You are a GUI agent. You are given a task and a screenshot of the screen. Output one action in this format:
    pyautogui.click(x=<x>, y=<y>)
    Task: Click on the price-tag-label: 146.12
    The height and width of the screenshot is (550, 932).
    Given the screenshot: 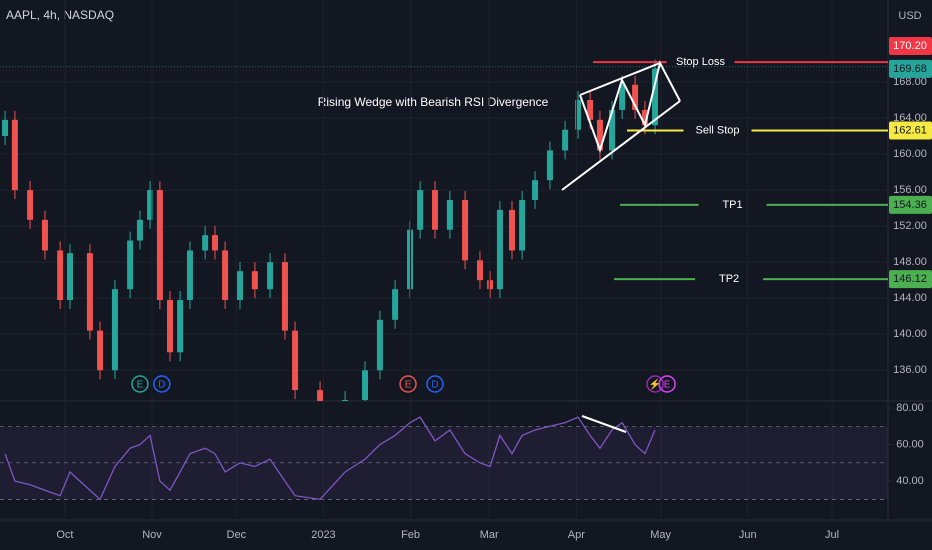 What is the action you would take?
    pyautogui.click(x=910, y=279)
    